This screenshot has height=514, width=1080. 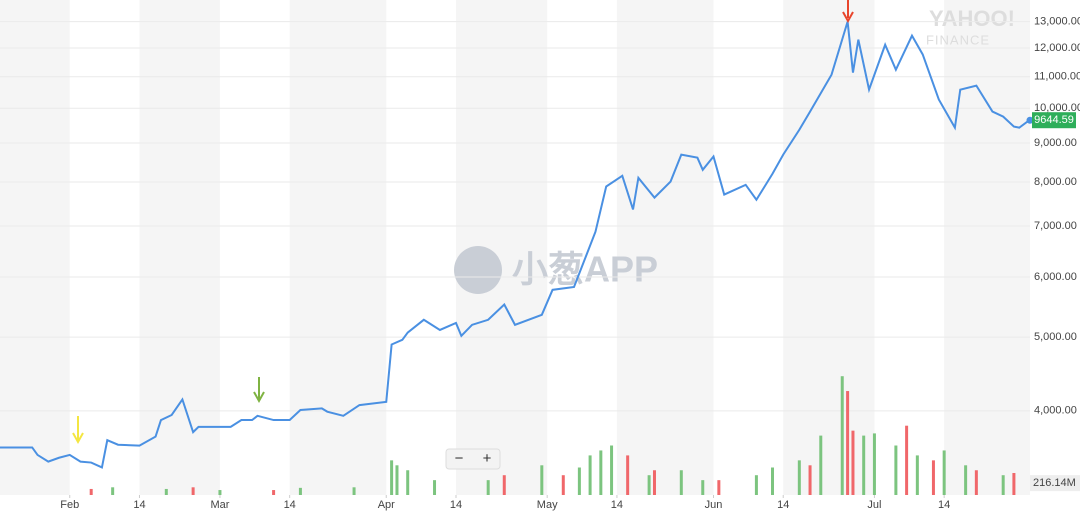 What do you see at coordinates (1055, 143) in the screenshot?
I see `y-tick-label: 9,000.00` at bounding box center [1055, 143].